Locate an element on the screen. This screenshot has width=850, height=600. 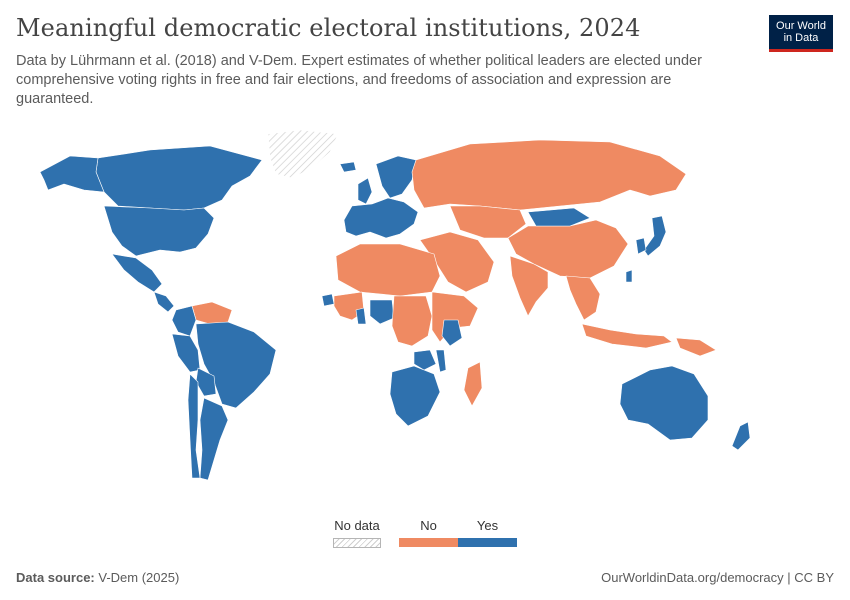
region-canada: Canada: Yes is located at coordinates (179, 178).